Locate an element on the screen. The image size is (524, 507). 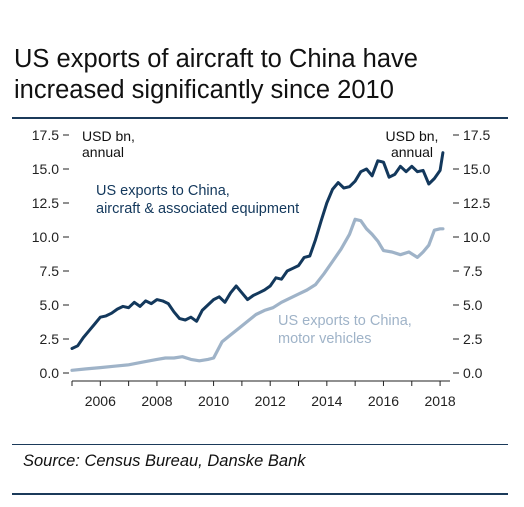
y-tick-label-right: 2.5 is located at coordinates (473, 339).